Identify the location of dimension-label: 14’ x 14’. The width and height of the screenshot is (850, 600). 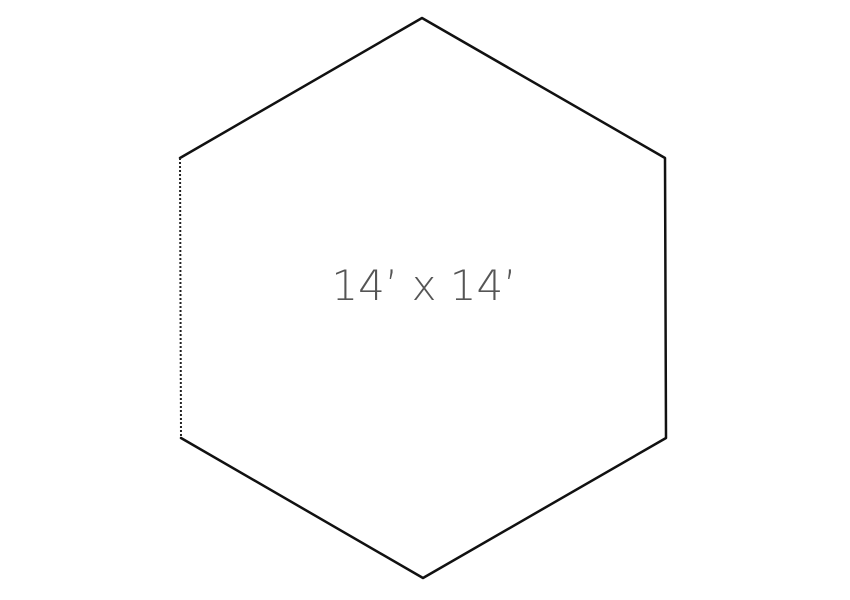
(423, 285).